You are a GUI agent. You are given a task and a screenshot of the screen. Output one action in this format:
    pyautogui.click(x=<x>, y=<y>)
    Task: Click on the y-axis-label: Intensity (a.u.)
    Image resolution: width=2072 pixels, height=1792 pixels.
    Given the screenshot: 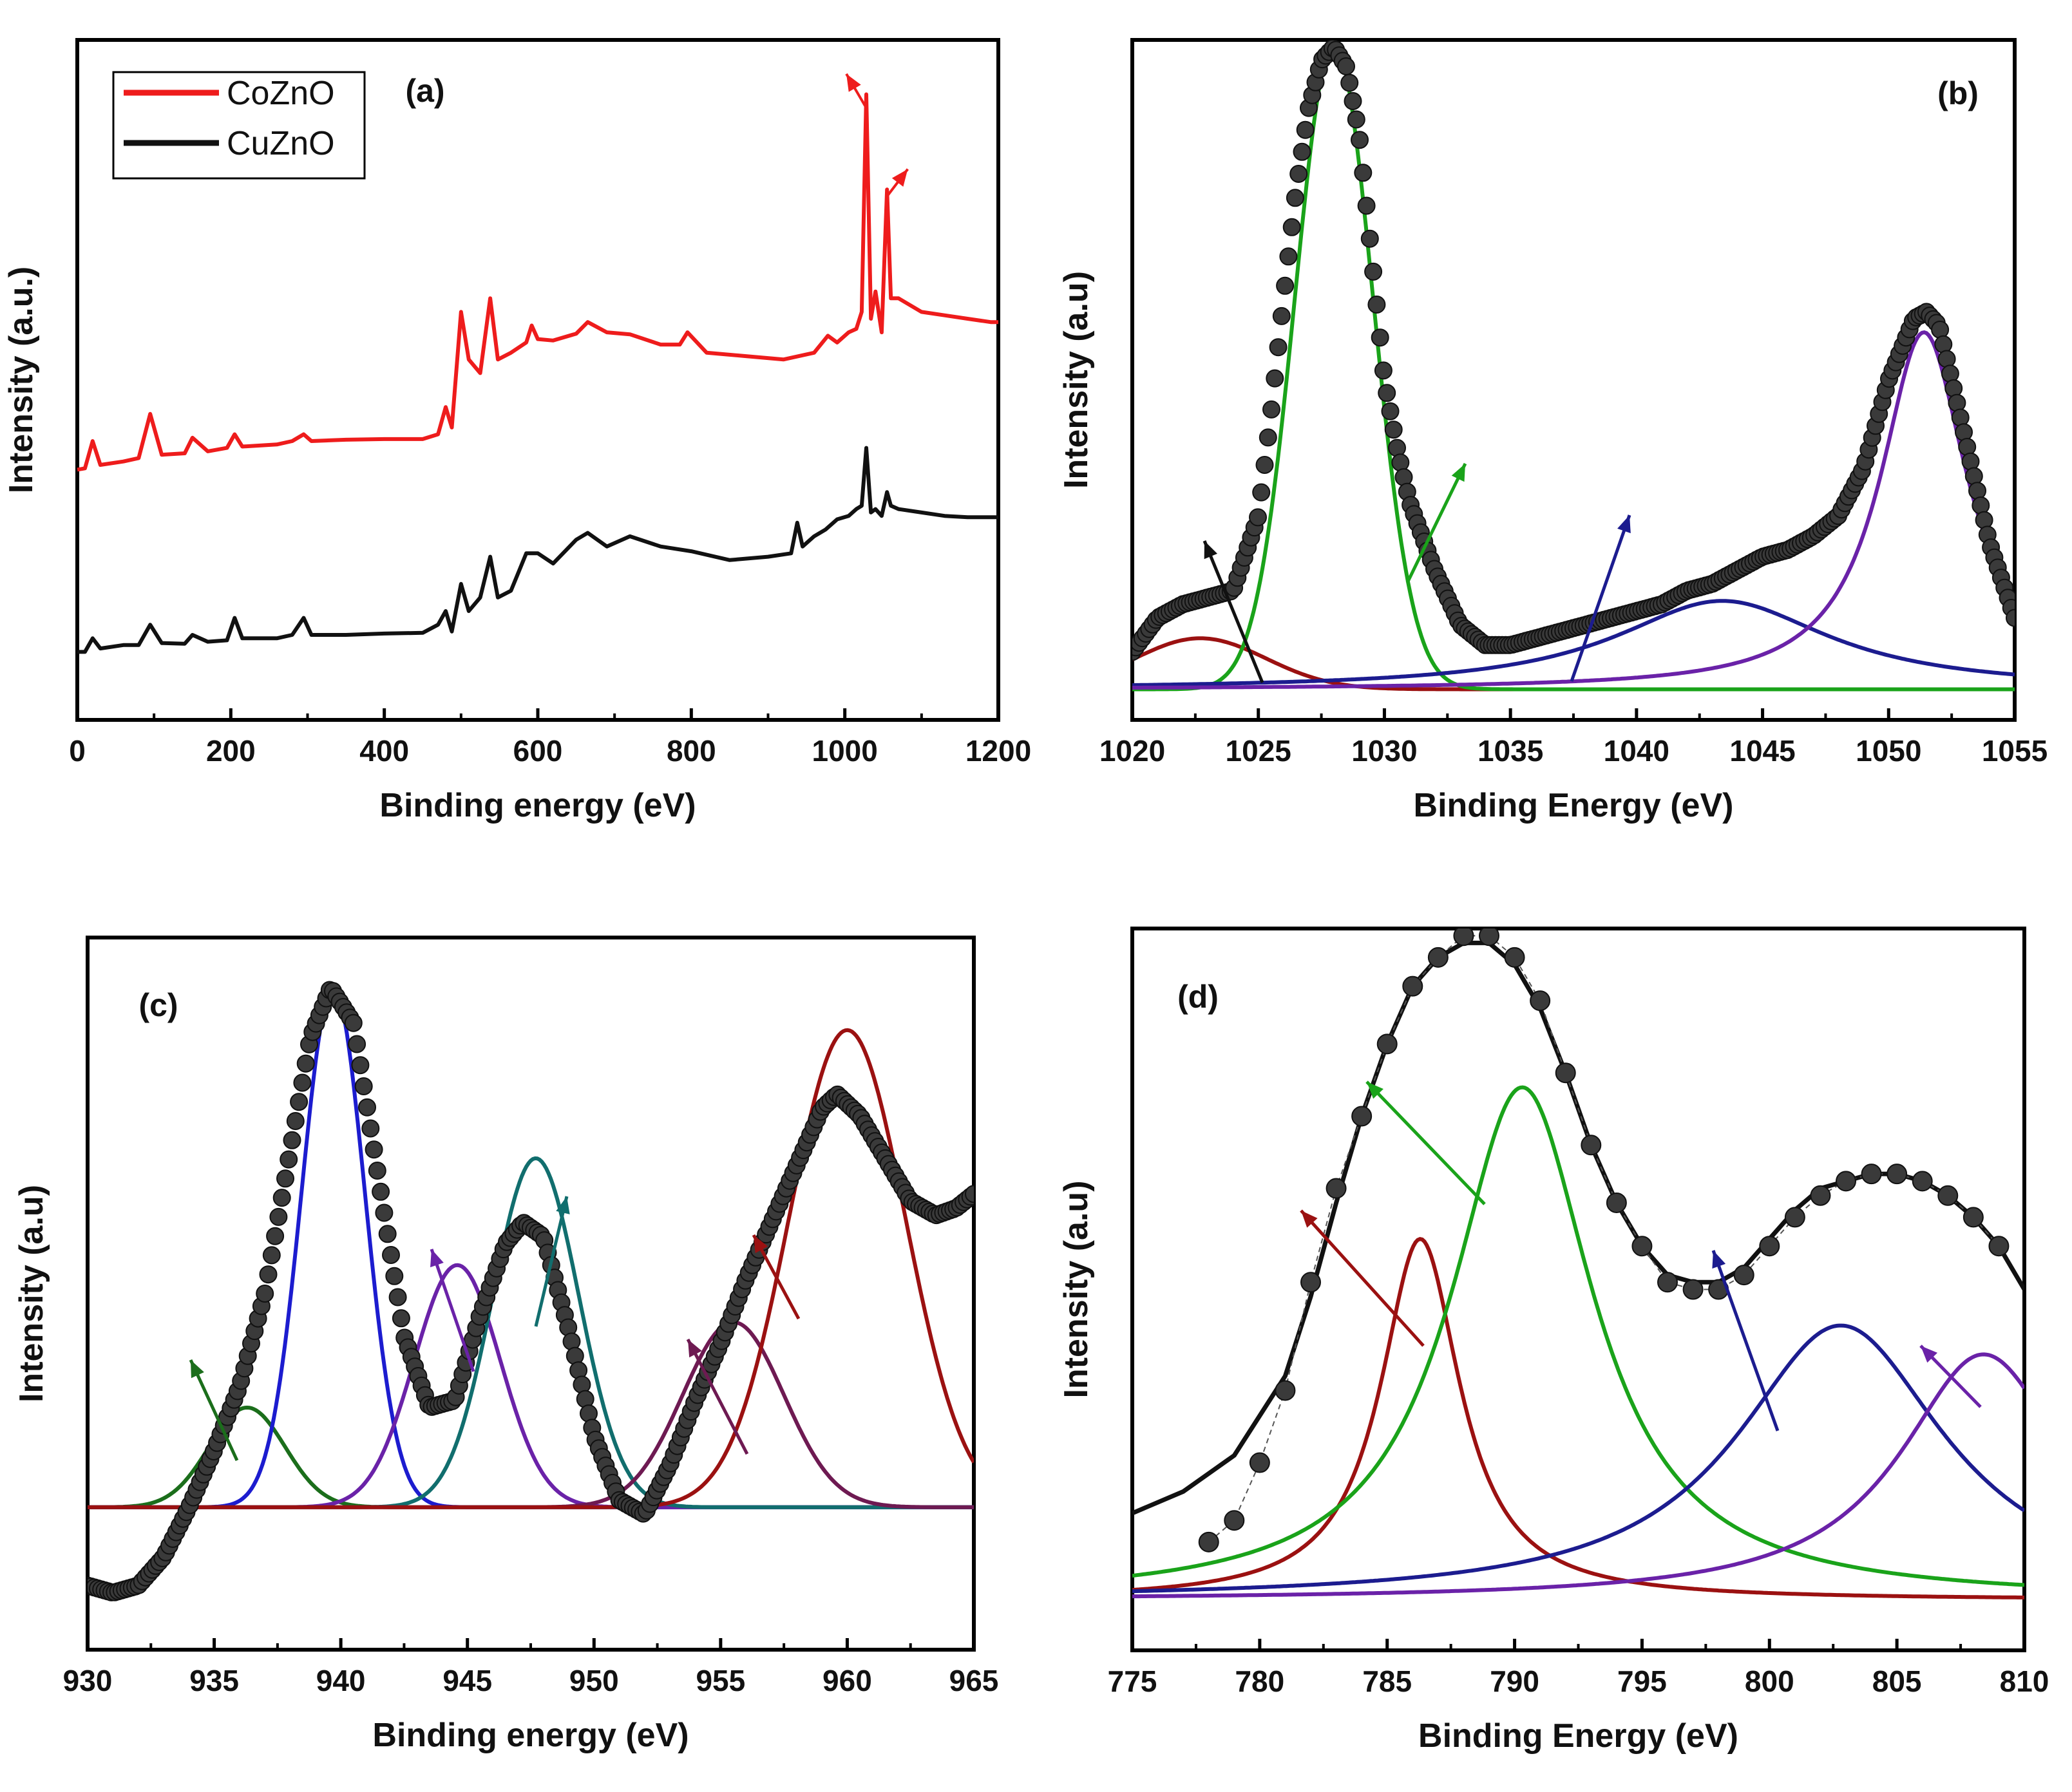 What is the action you would take?
    pyautogui.click(x=22, y=380)
    